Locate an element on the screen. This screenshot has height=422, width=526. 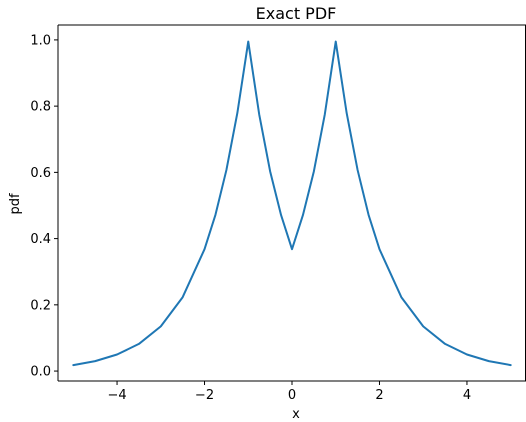
x-tick-label: −4 is located at coordinates (116, 395).